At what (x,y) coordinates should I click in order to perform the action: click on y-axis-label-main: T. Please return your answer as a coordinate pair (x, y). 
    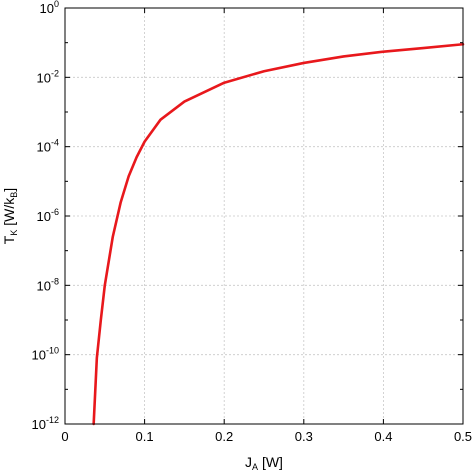
    Looking at the image, I should click on (9, 239).